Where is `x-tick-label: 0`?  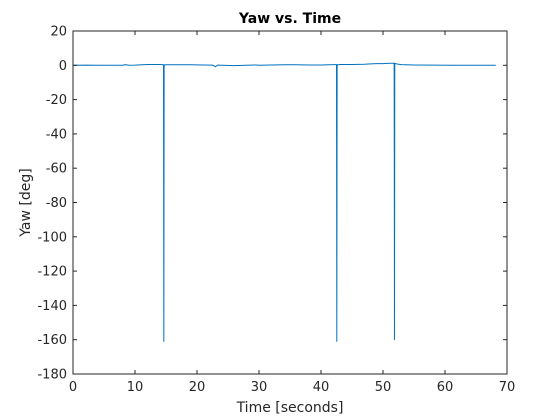 x-tick-label: 0 is located at coordinates (73, 387).